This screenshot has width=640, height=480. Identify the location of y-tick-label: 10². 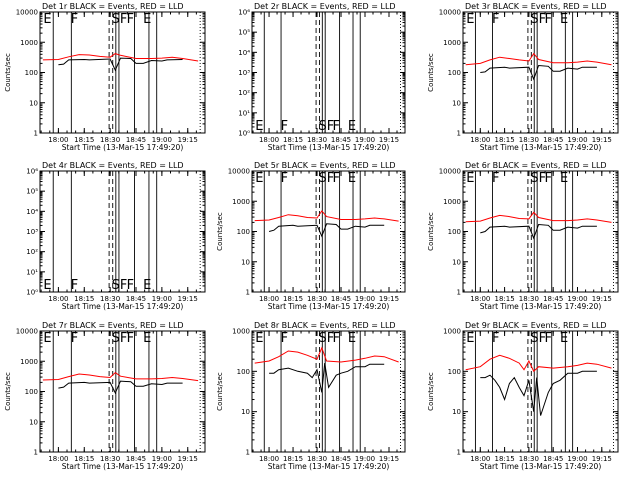
(244, 93).